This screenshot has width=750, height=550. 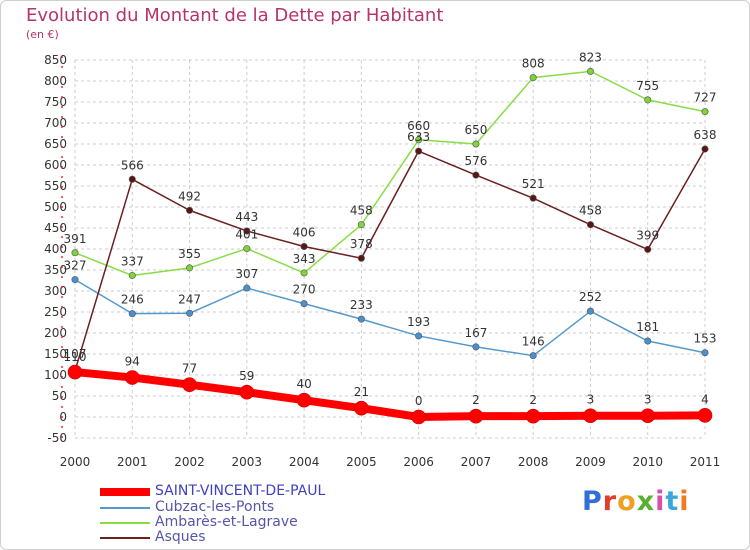 I want to click on data-label-0: 2, so click(x=476, y=400).